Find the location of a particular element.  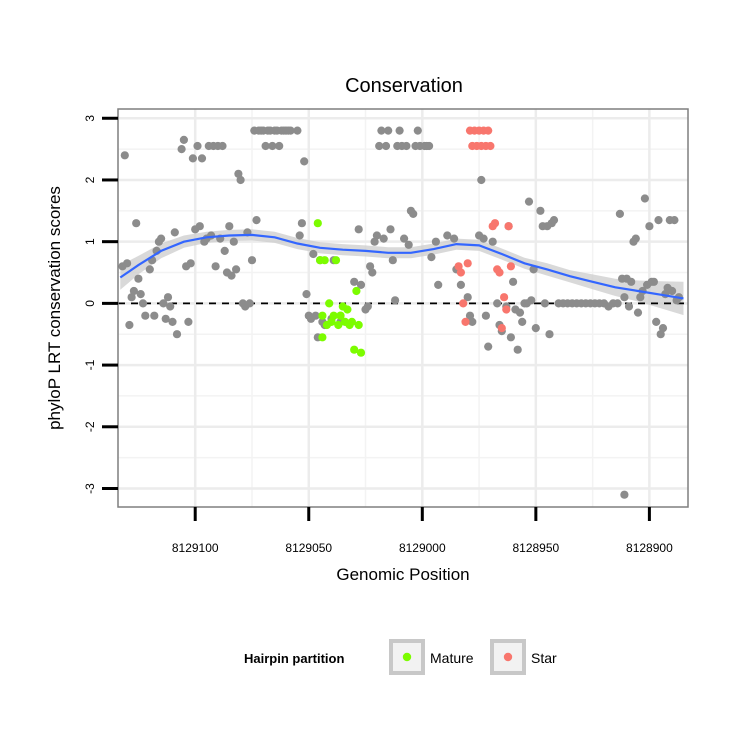

y-tick-label: -3 is located at coordinates (90, 488).